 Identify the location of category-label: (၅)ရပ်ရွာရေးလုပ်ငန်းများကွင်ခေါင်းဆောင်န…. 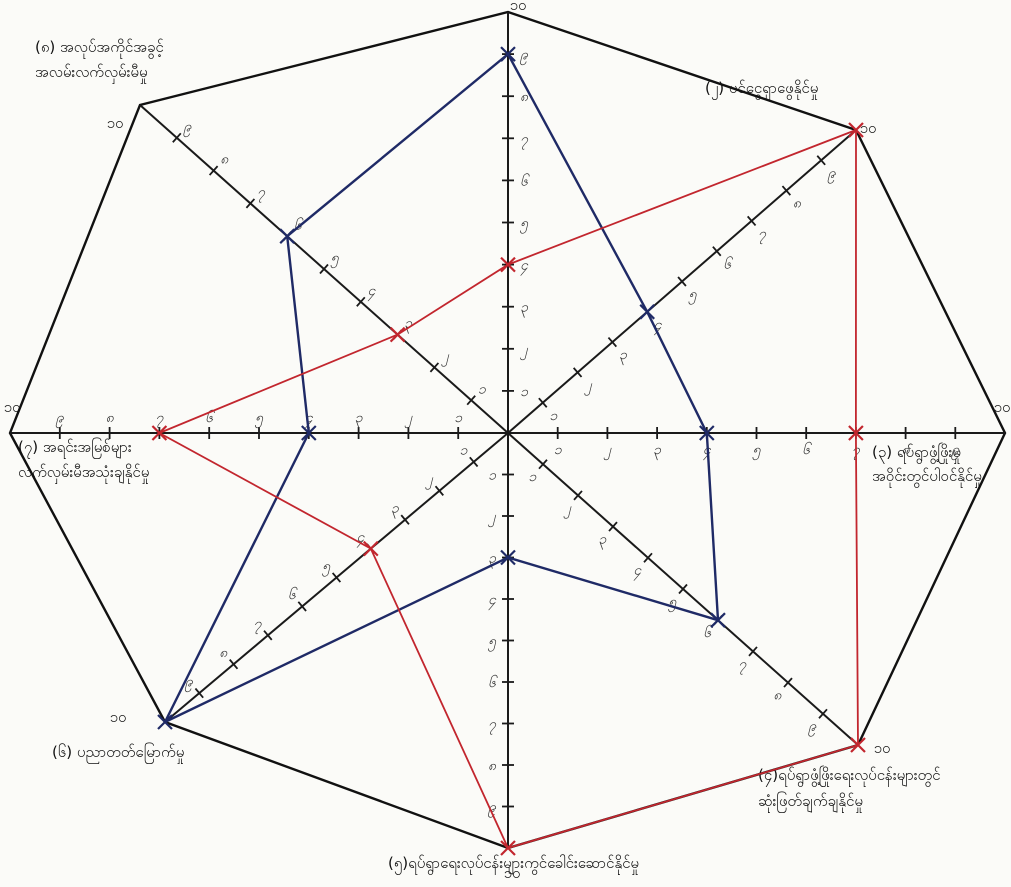
(513, 864).